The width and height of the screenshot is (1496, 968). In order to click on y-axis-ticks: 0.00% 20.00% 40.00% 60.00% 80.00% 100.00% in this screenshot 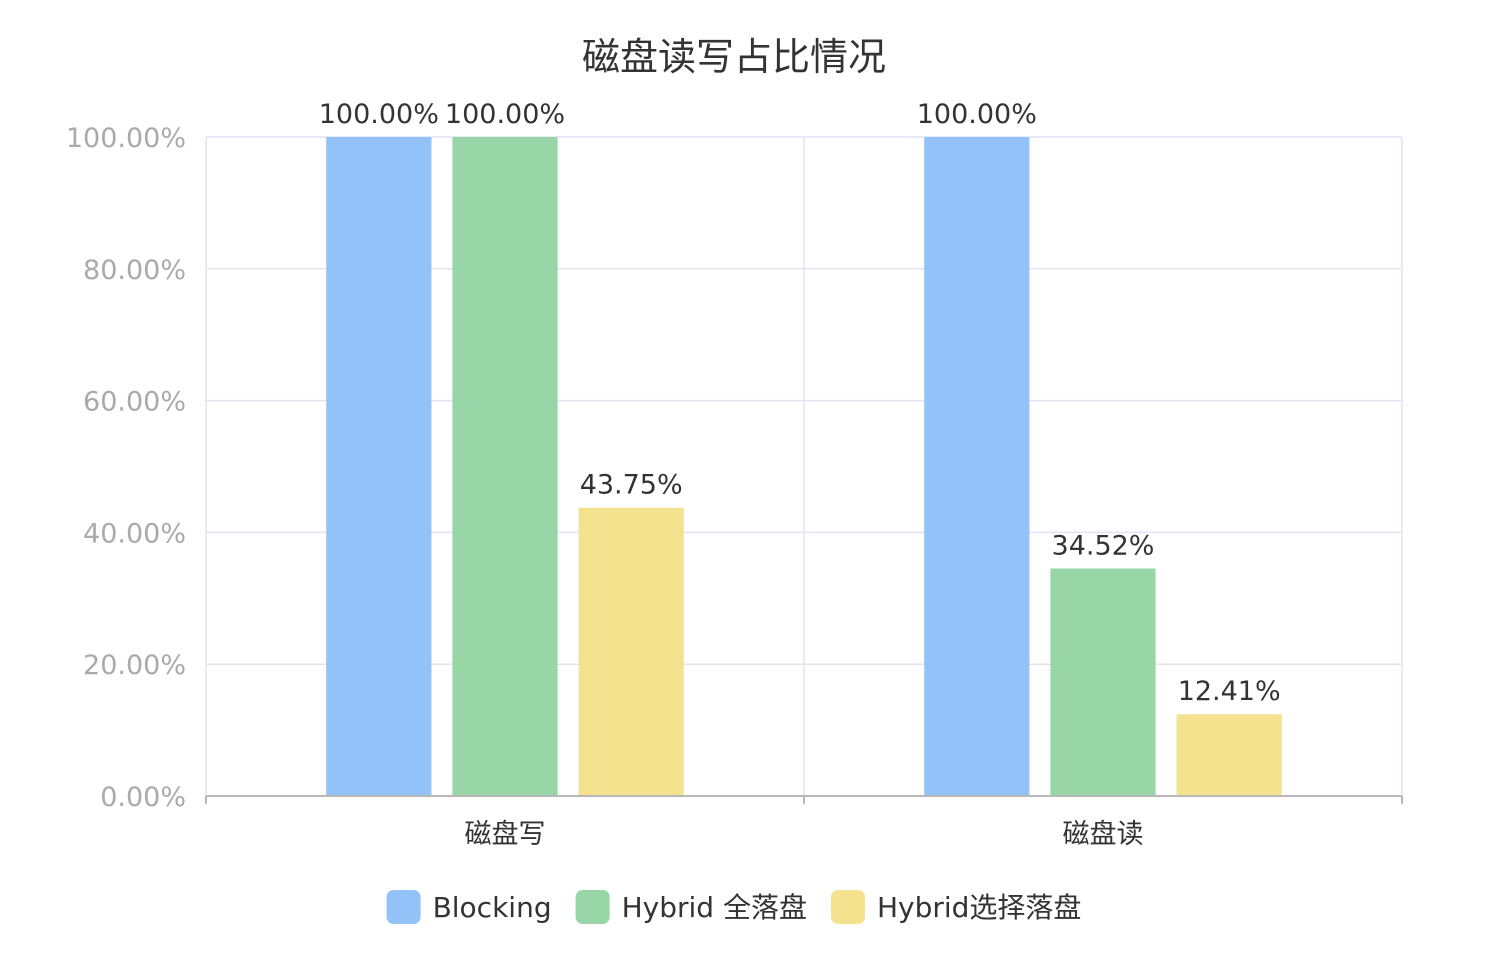, I will do `click(126, 468)`.